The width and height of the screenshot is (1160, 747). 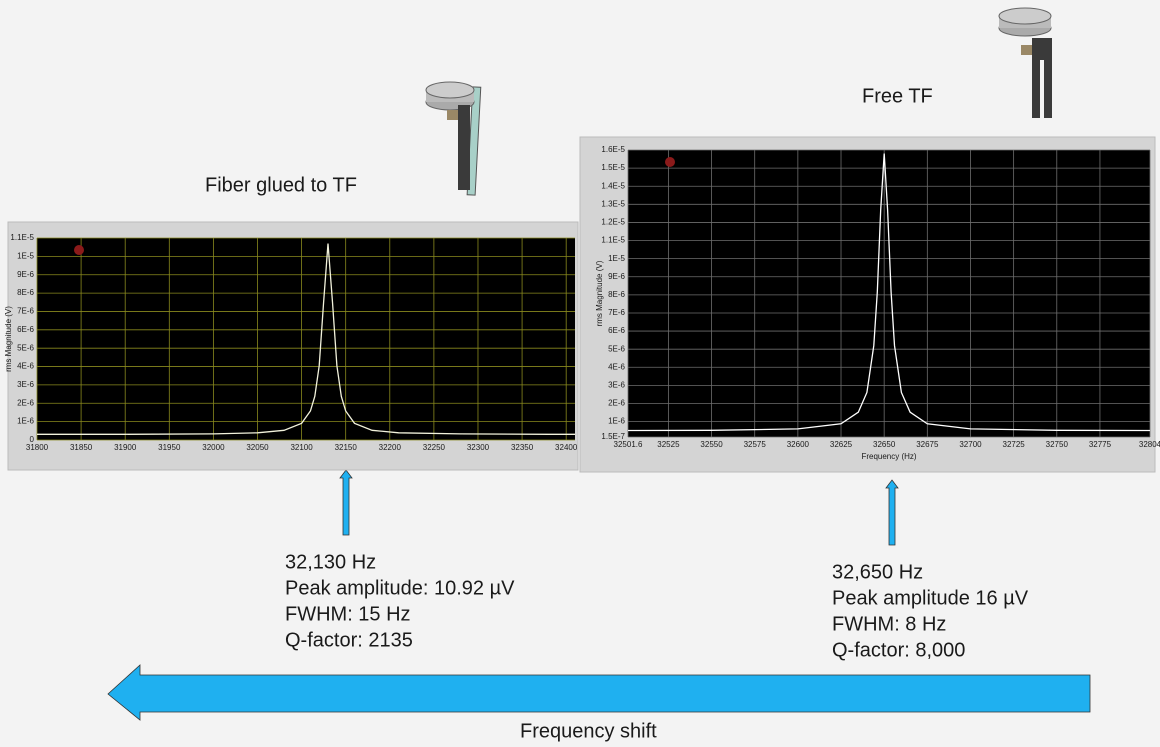 I want to click on x-axis-label: Frequency (Hz), so click(x=888, y=456).